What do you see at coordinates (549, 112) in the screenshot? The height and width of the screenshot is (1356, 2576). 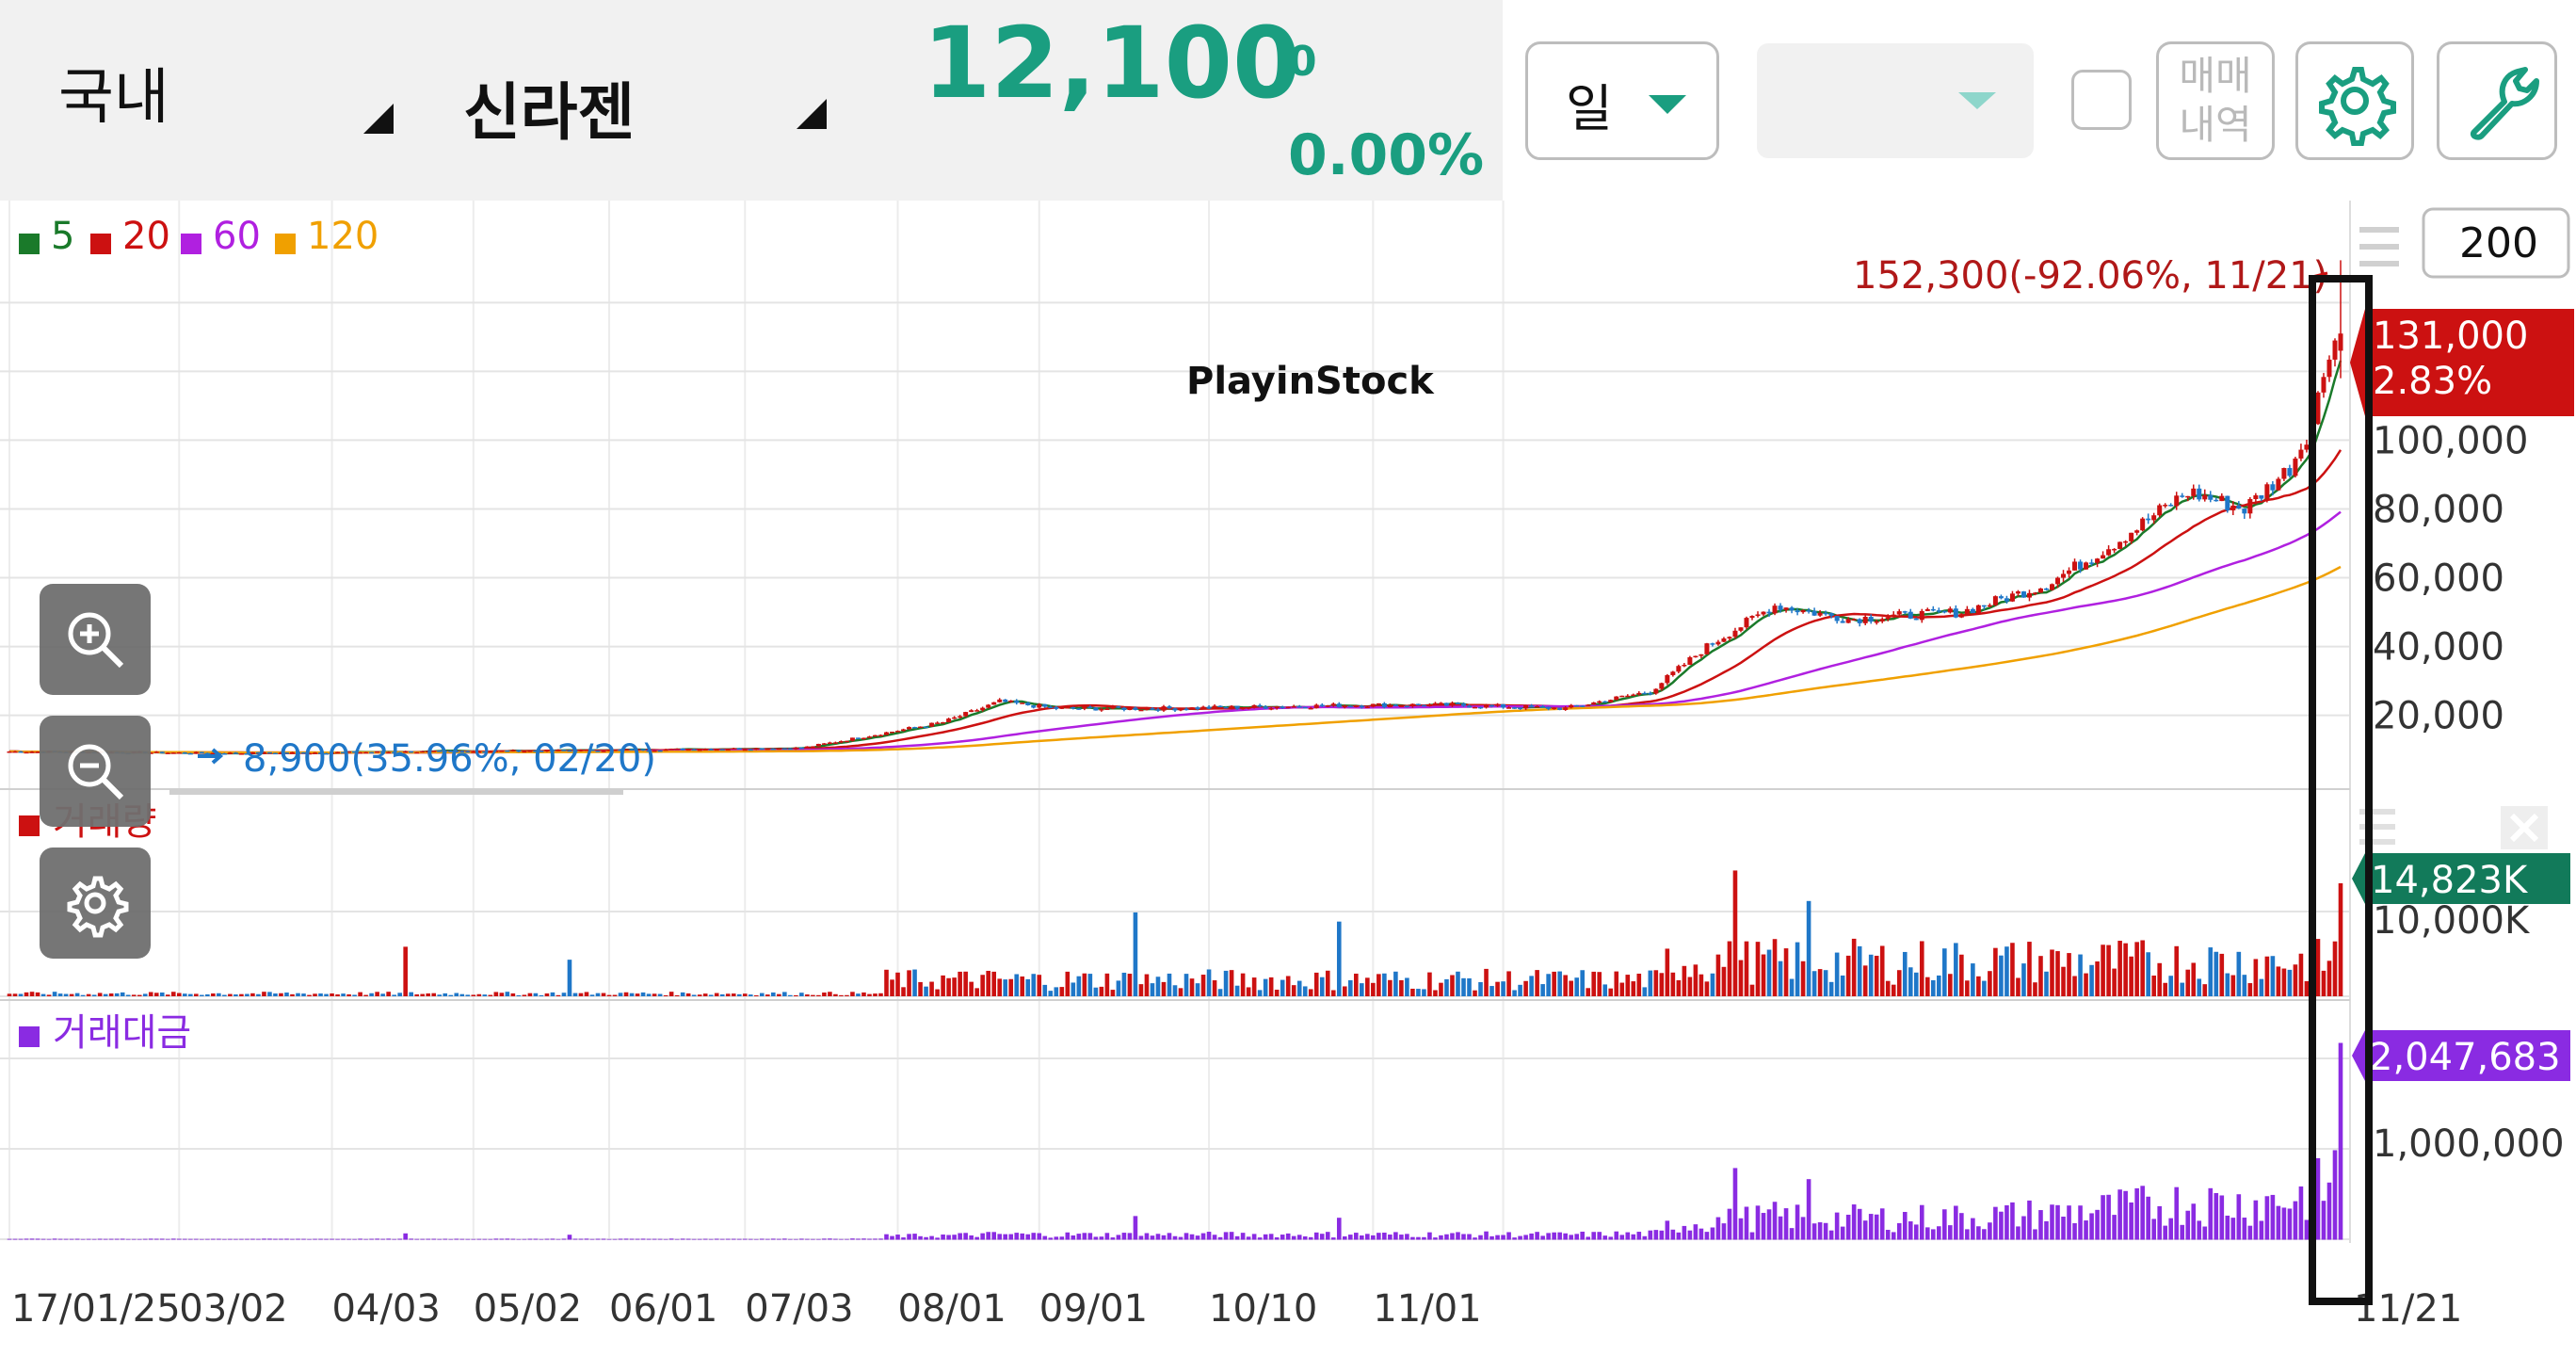 I see `stock-name-select: 신라젠` at bounding box center [549, 112].